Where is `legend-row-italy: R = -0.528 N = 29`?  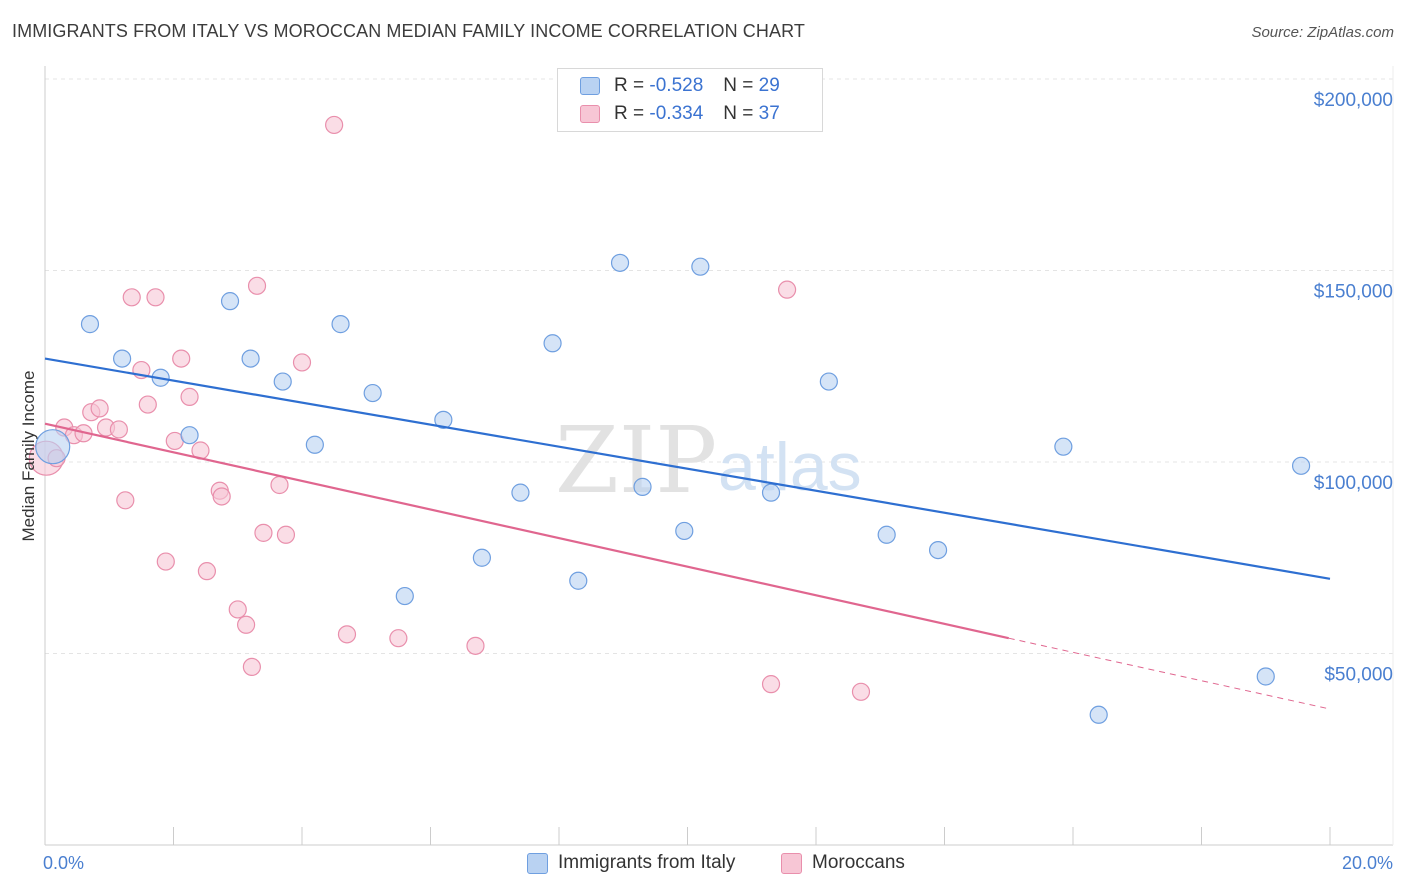
legend-row-italy: R = -0.528 N = 29 is located at coordinates (680, 86).